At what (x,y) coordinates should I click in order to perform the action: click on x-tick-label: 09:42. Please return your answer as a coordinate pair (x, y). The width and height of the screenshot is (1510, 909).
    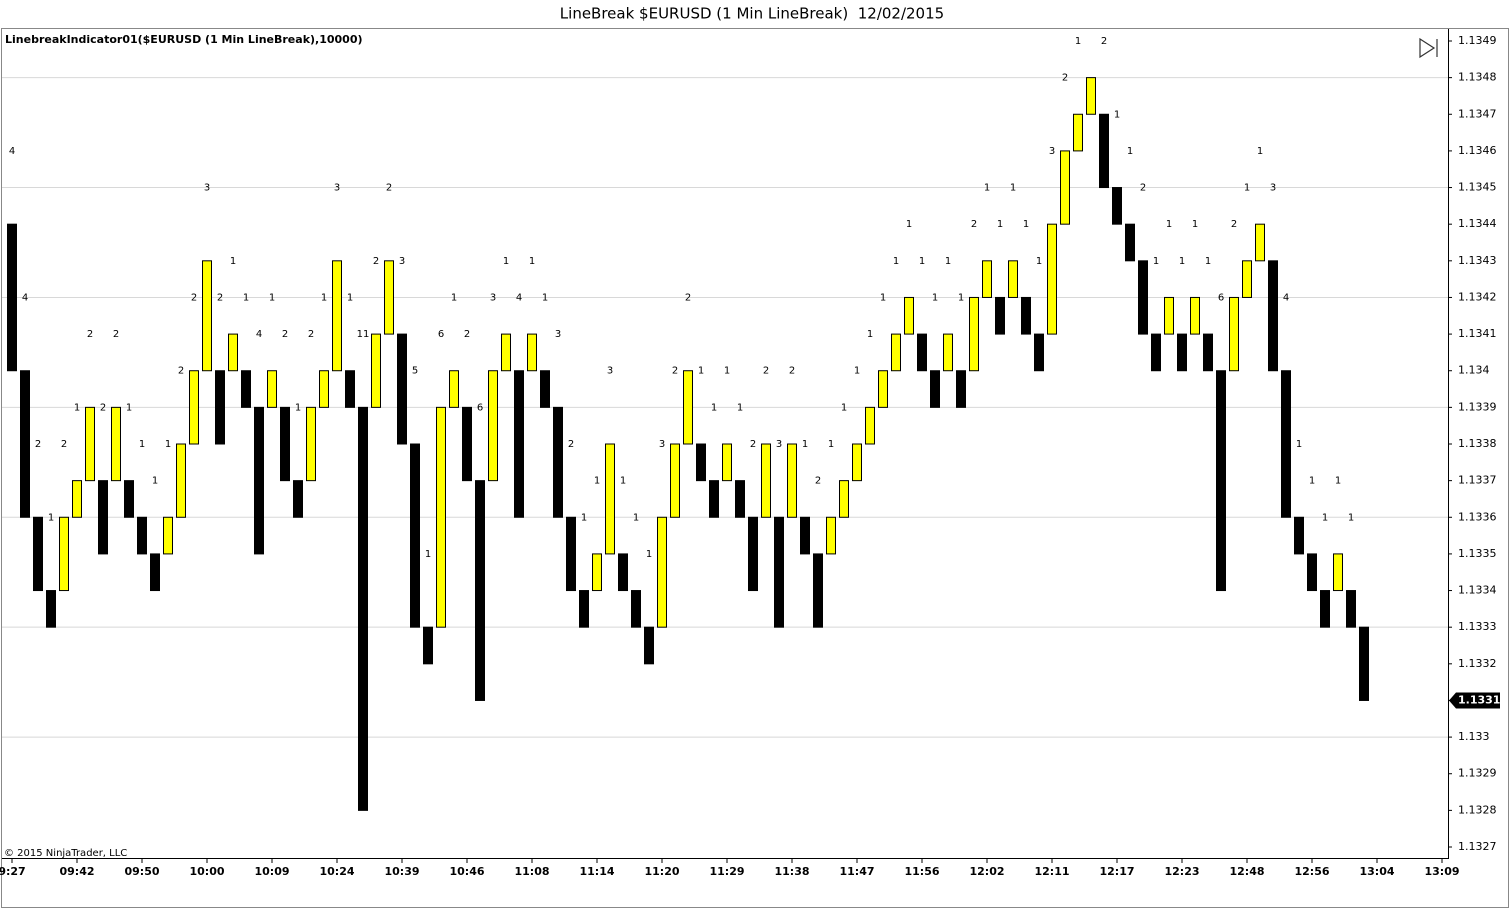
    Looking at the image, I should click on (76, 871).